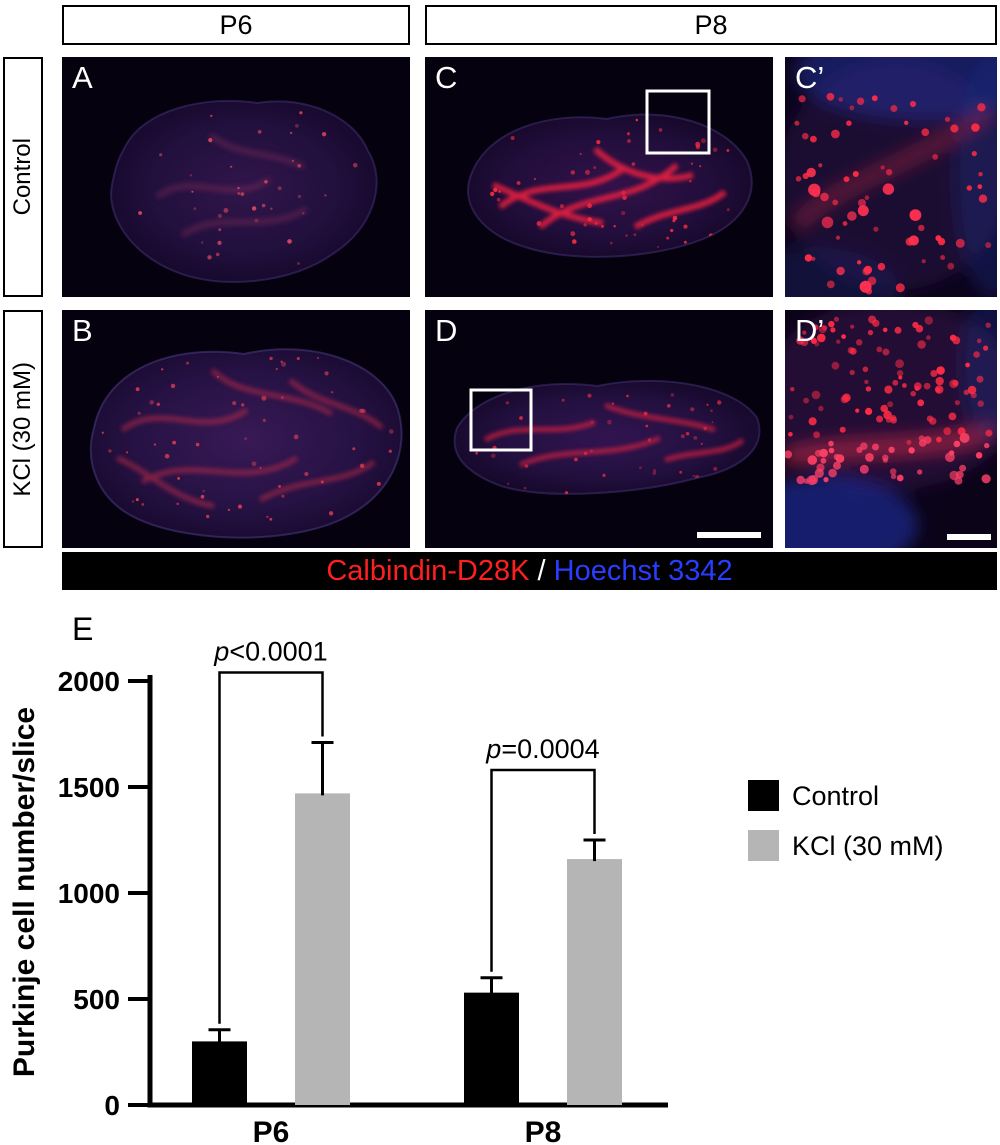  I want to click on y-tick-label: 0, so click(112, 1105).